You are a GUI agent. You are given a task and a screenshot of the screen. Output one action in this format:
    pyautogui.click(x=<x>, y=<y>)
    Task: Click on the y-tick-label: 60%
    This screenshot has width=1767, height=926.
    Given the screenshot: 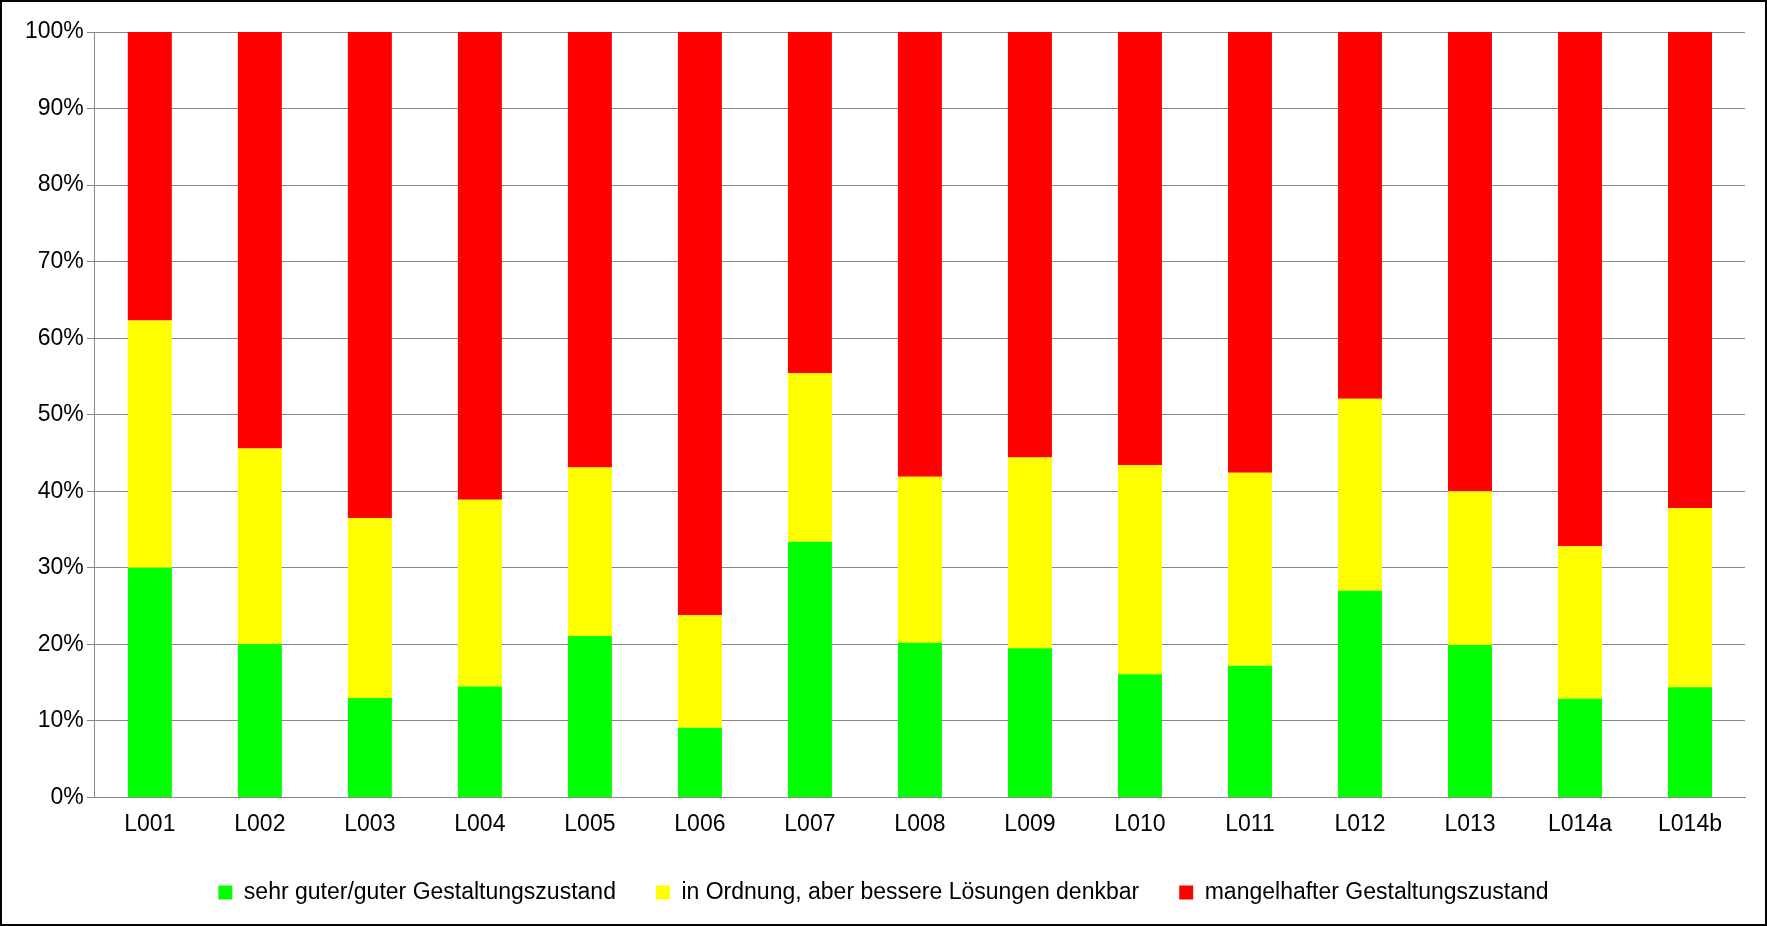 What is the action you would take?
    pyautogui.click(x=60, y=336)
    